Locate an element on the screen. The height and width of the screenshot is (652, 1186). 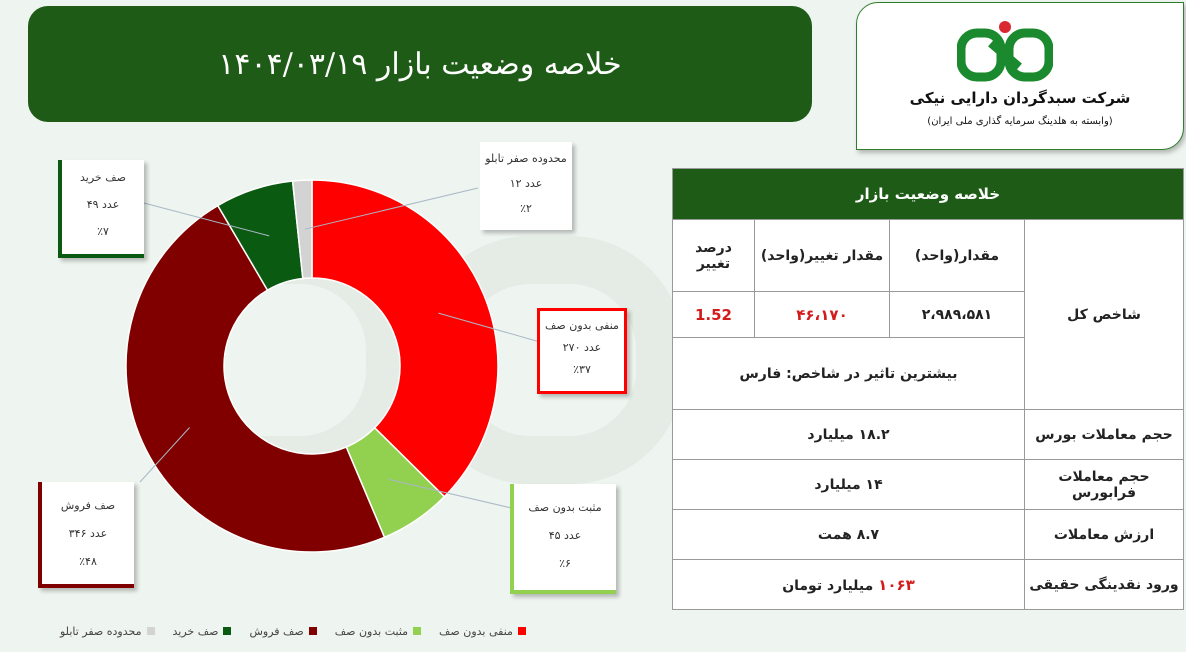
page-title-text: خلاصه وضعیت بازار ۱۴۰۴/۰۳/۱۹ is located at coordinates (420, 64).